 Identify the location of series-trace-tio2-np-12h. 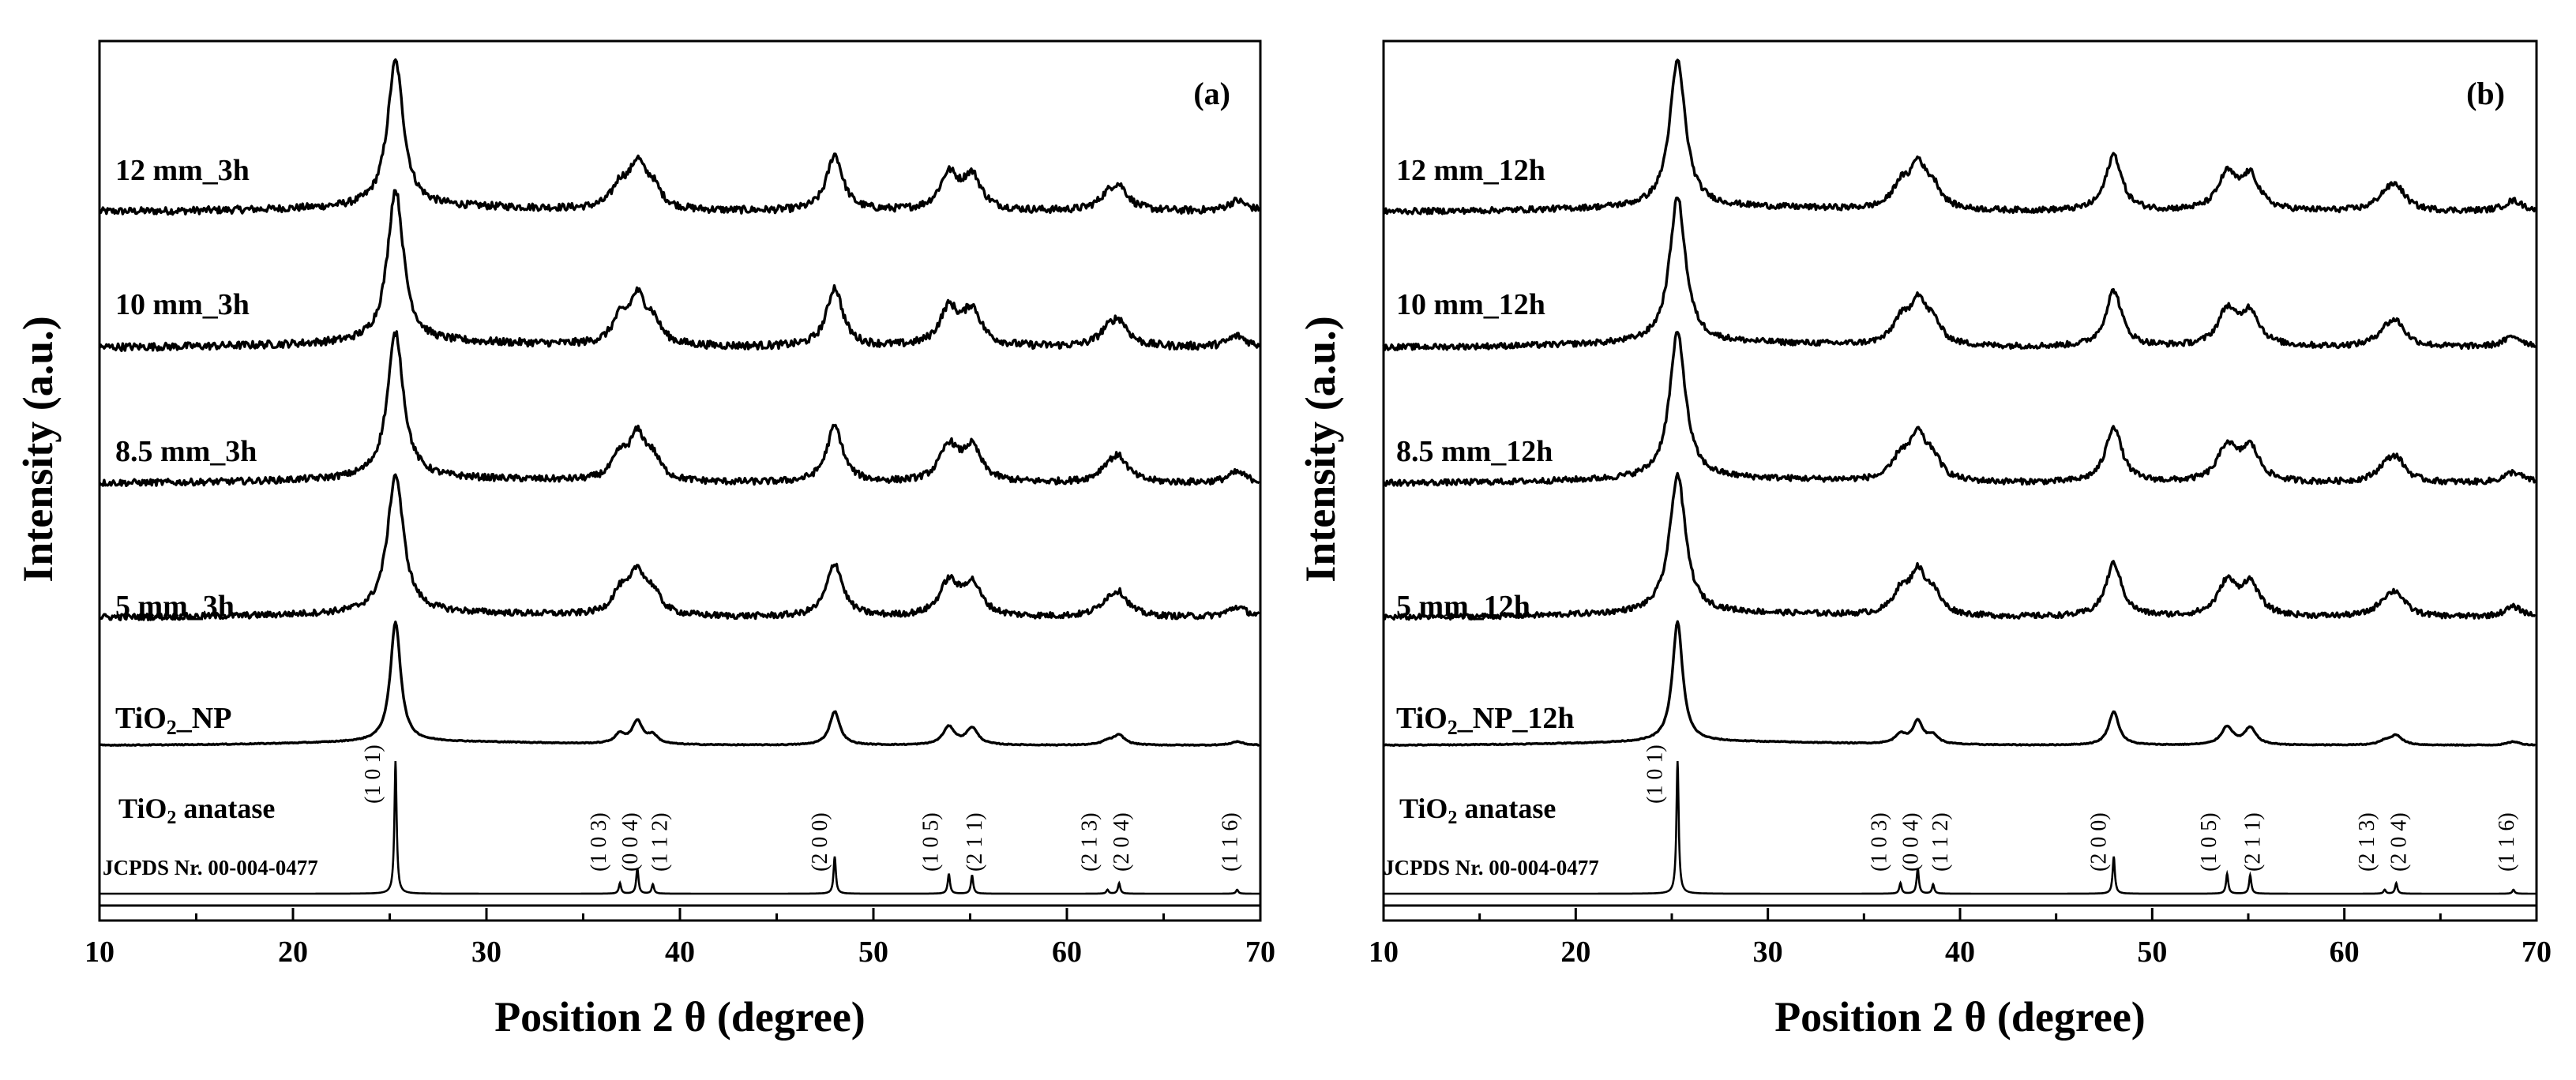
(1959, 683).